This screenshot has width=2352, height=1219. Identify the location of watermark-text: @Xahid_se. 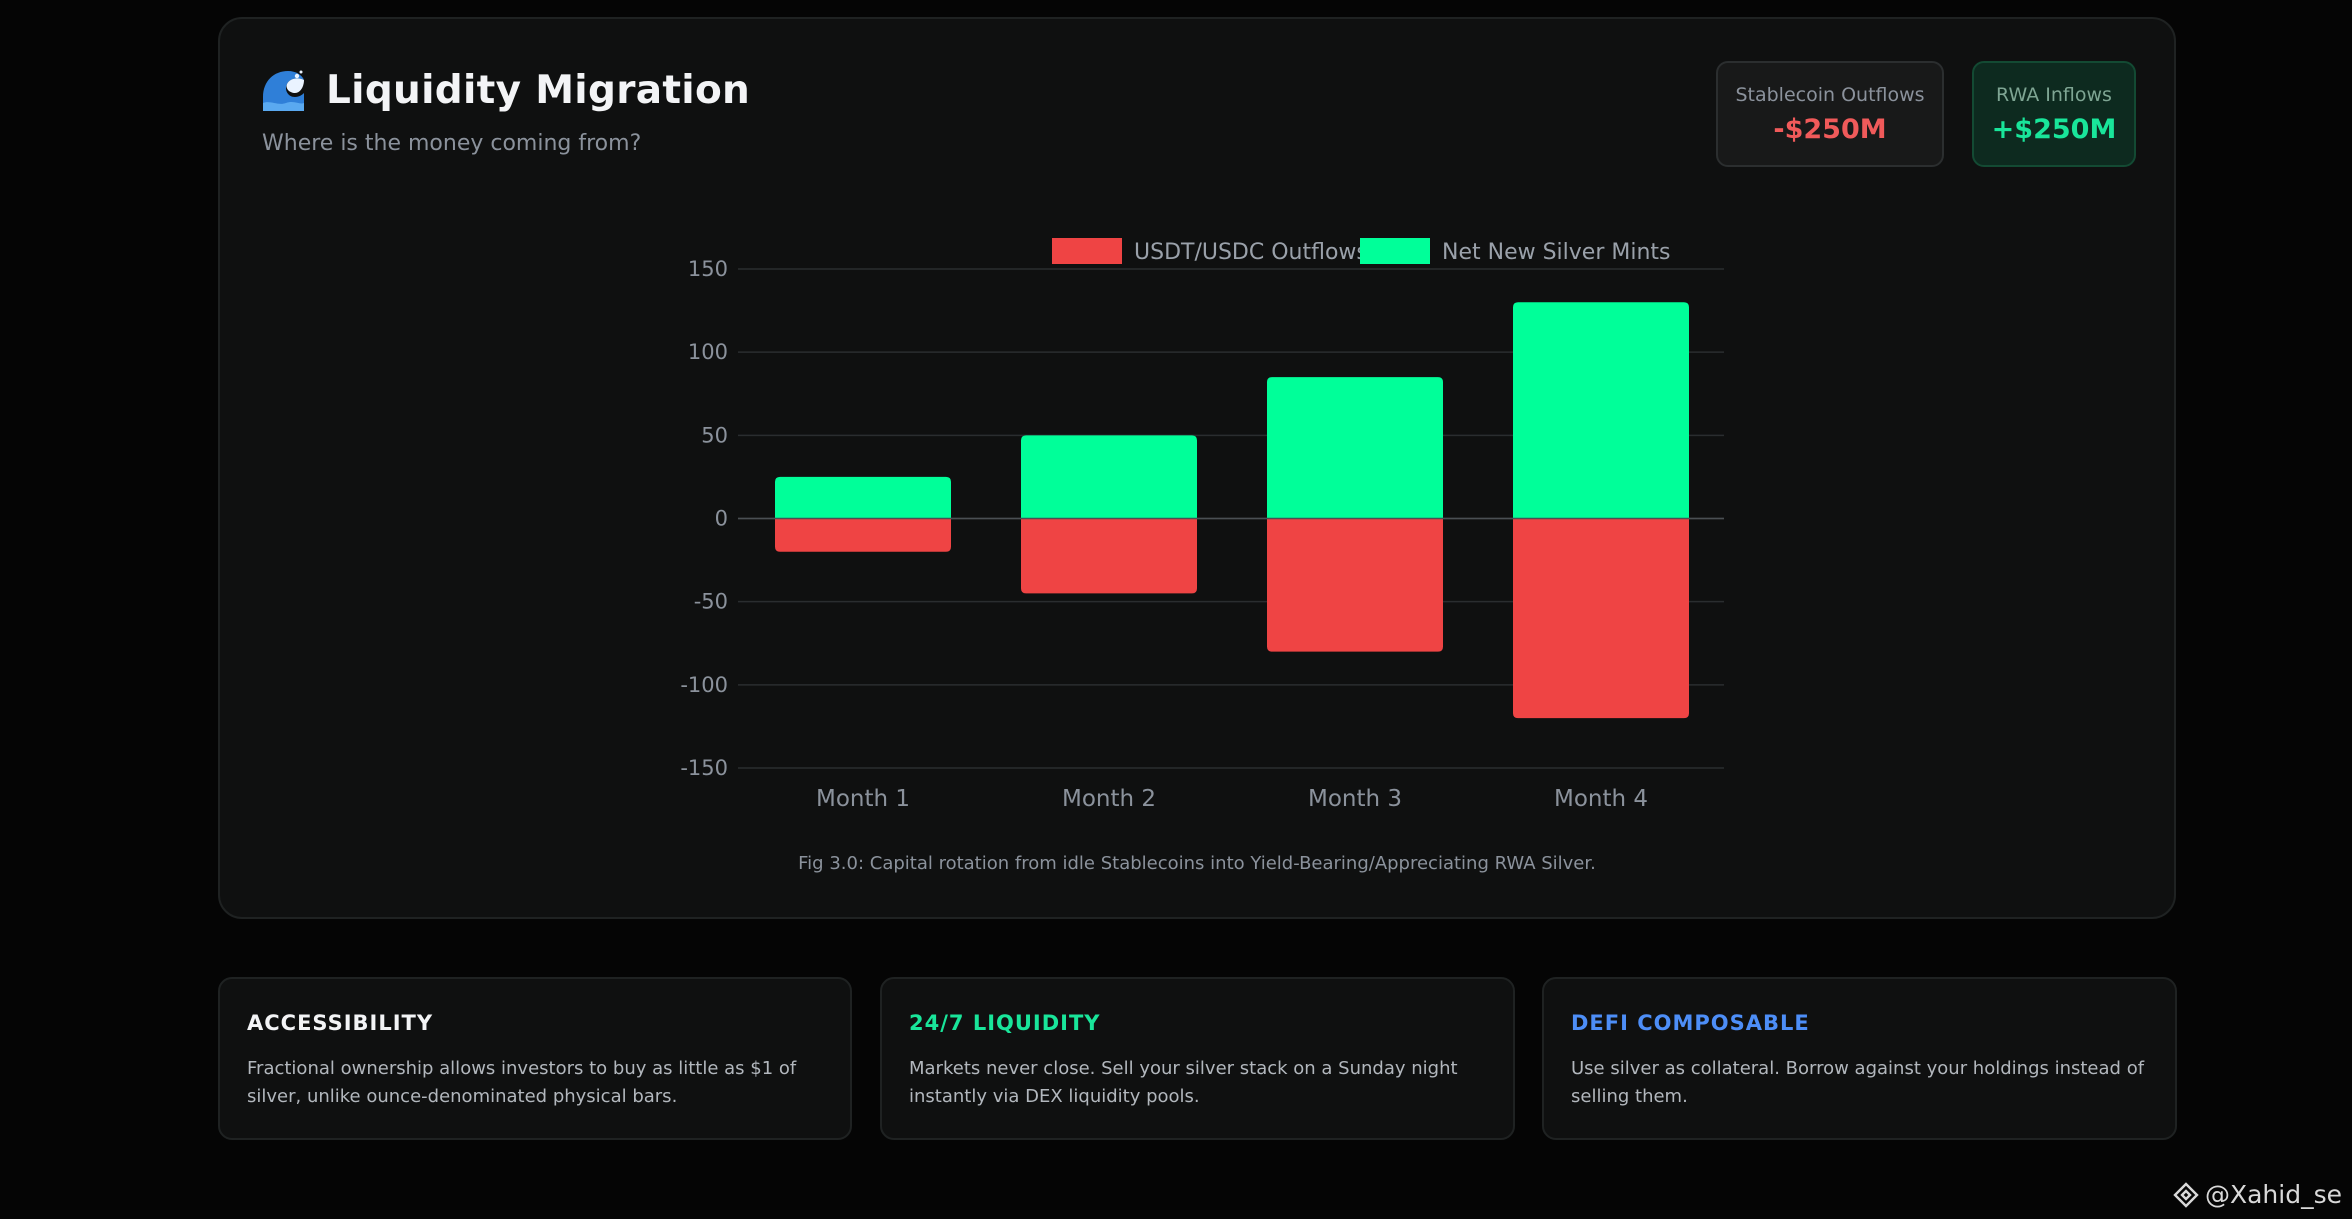
(2273, 1194).